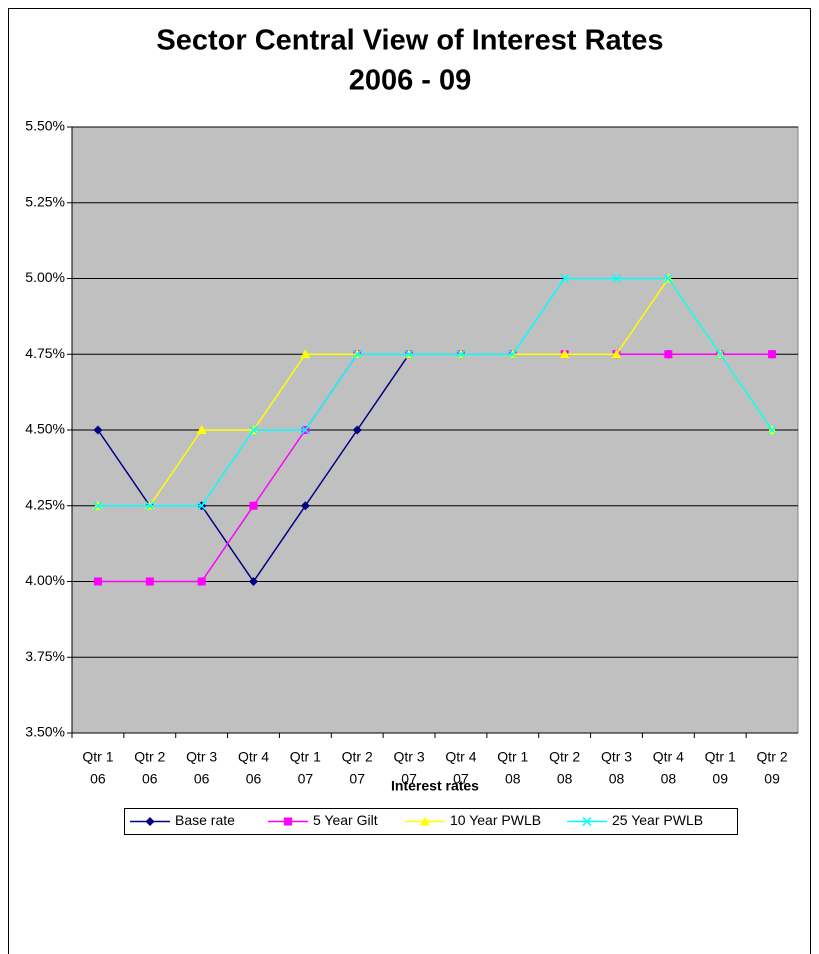 The image size is (819, 954). Describe the element at coordinates (45, 732) in the screenshot. I see `y-tick-label: 3.50%` at that location.